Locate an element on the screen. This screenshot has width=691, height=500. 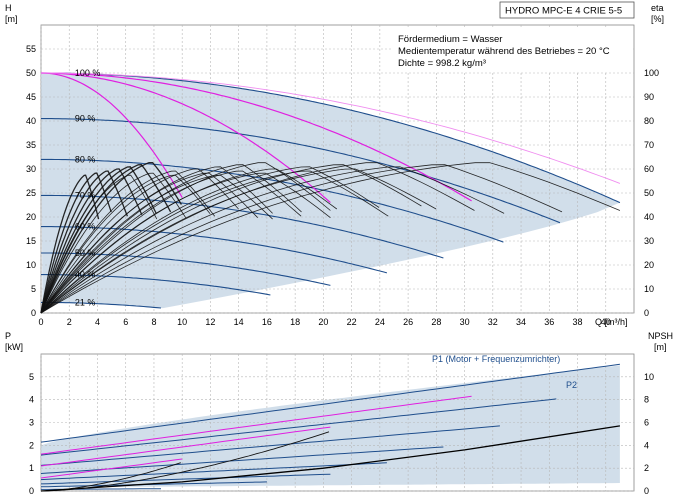
x-tick-label: 14 is located at coordinates (239, 322).